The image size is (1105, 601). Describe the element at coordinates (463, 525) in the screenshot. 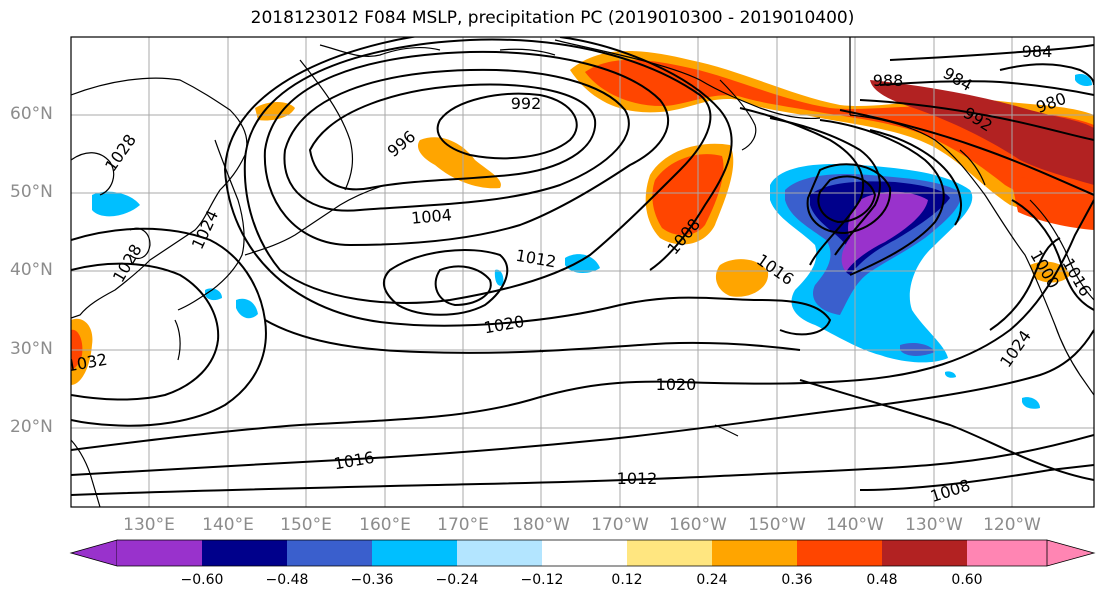

I see `lon-label: 170°E` at that location.